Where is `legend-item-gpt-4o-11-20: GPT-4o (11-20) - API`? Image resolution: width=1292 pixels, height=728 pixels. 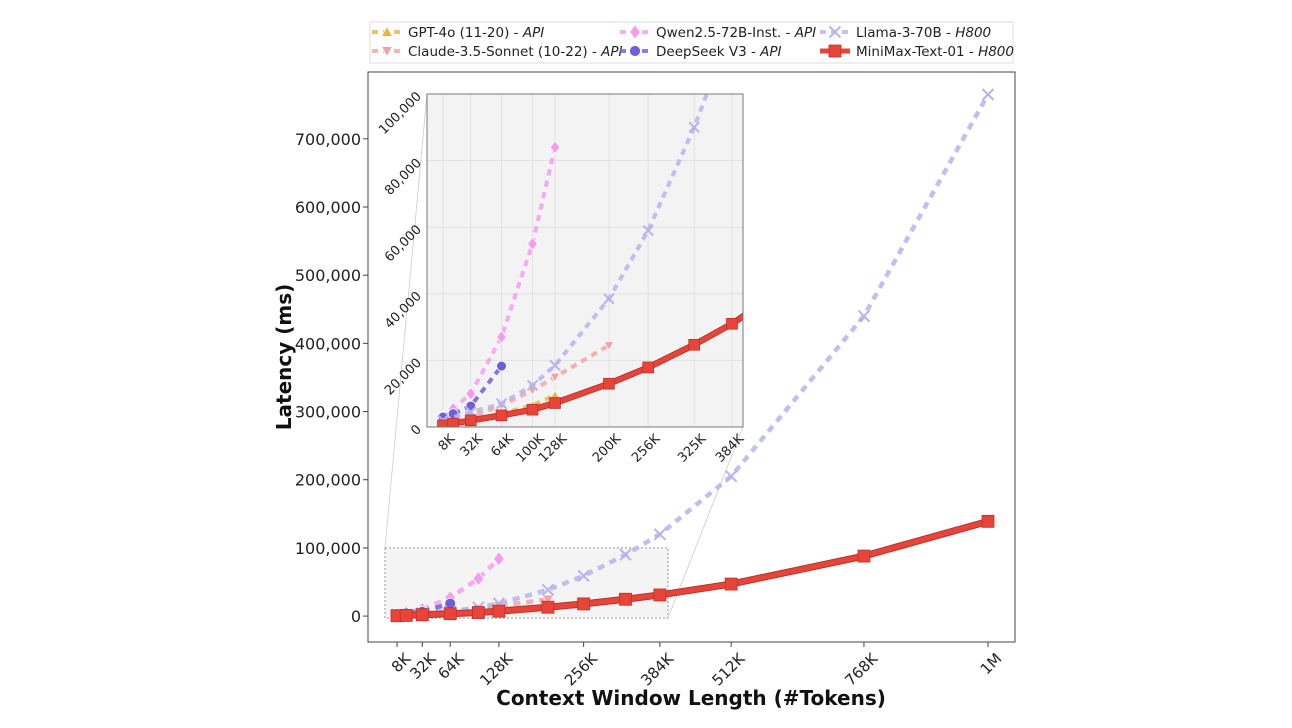
legend-item-gpt-4o-11-20: GPT-4o (11-20) - API is located at coordinates (458, 33).